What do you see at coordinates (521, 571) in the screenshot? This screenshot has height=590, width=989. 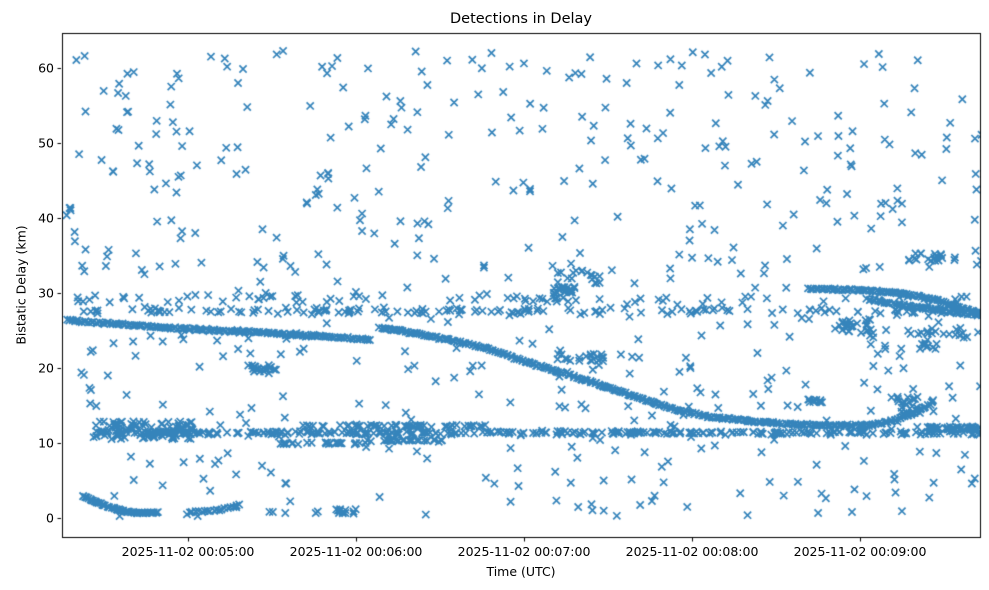 I see `x-axis-label: Time (UTC)` at bounding box center [521, 571].